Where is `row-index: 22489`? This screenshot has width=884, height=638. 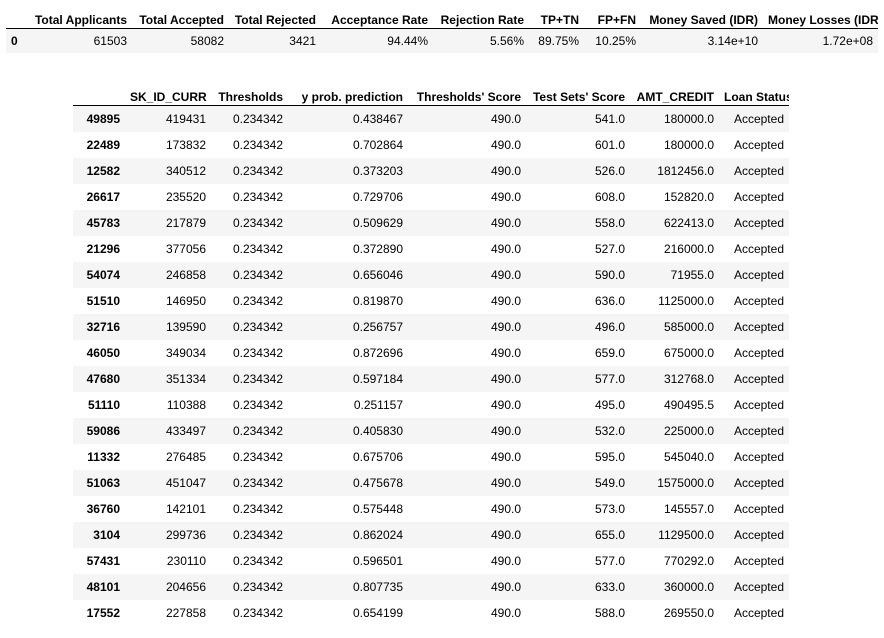 row-index: 22489 is located at coordinates (103, 145).